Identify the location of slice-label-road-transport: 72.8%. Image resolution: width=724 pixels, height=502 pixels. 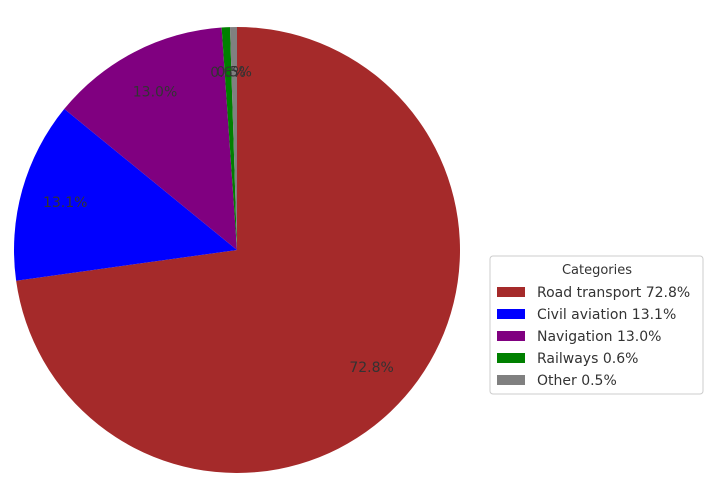
(371, 368).